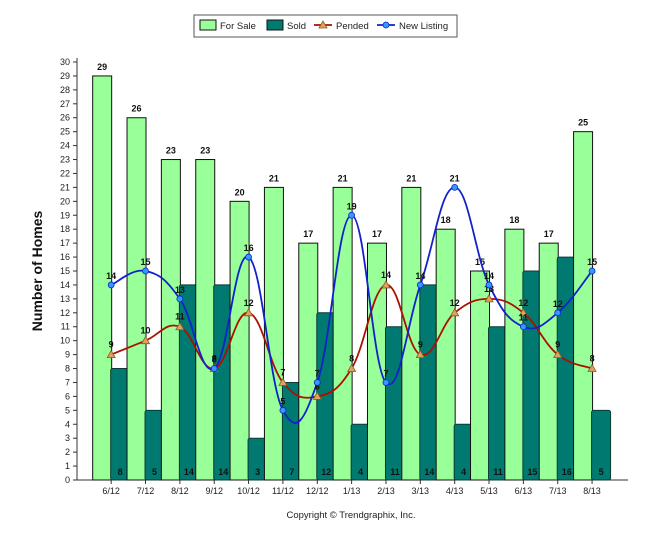 The width and height of the screenshot is (650, 547). Describe the element at coordinates (146, 331) in the screenshot. I see `pended-value-label: 10` at that location.